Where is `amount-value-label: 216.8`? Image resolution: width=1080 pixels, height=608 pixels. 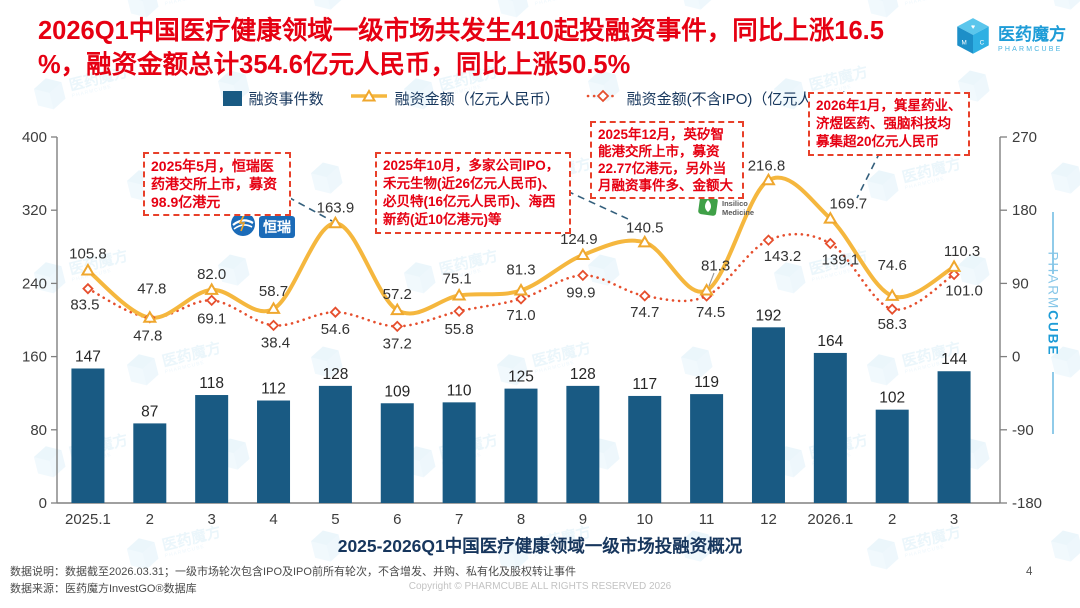 amount-value-label: 216.8 is located at coordinates (767, 165).